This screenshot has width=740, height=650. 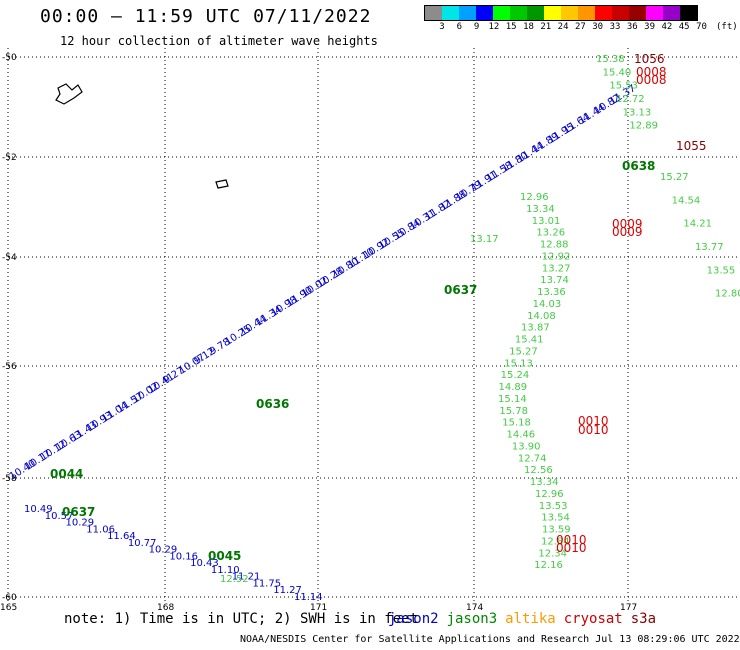 What do you see at coordinates (617, 72) in the screenshot?
I see `track-label: 15.40` at bounding box center [617, 72].